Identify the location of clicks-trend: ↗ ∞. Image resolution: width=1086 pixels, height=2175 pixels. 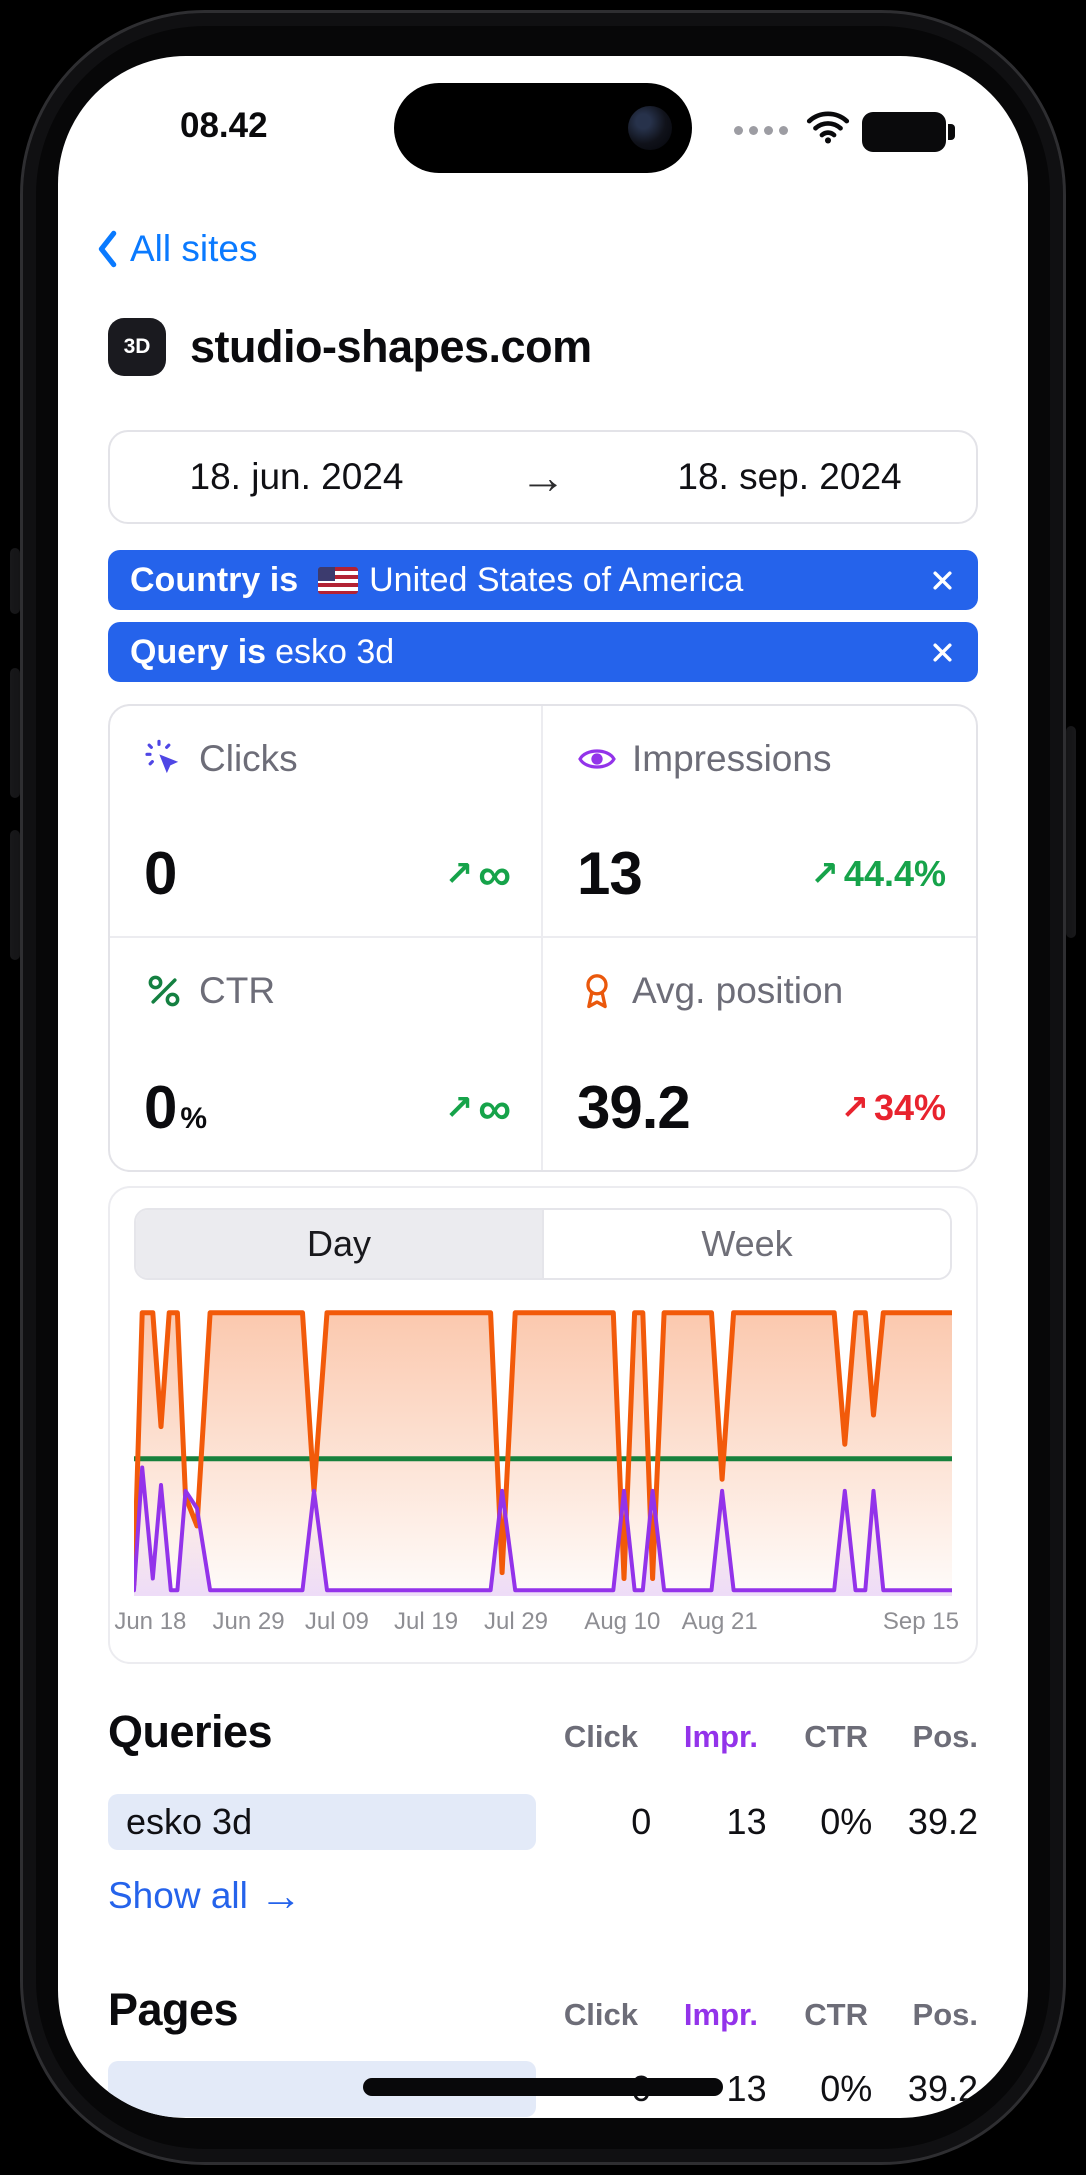
(478, 874).